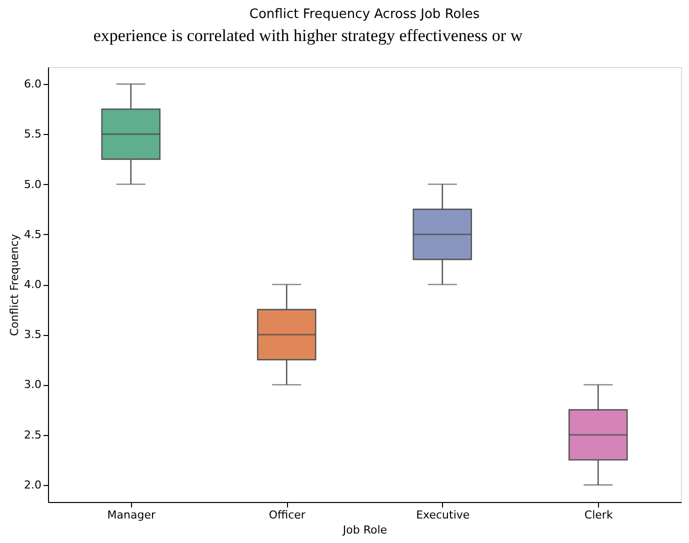 The image size is (689, 543). I want to click on x-tick-label: Officer, so click(287, 515).